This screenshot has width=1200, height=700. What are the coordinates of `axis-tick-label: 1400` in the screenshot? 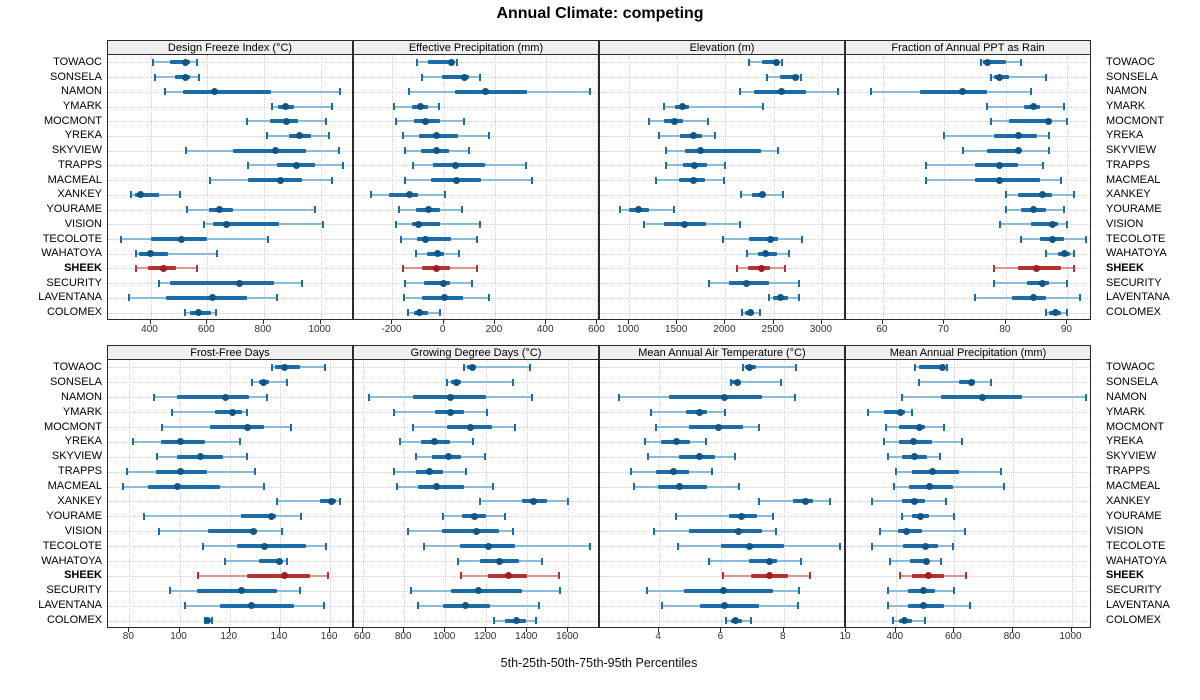 It's located at (526, 636).